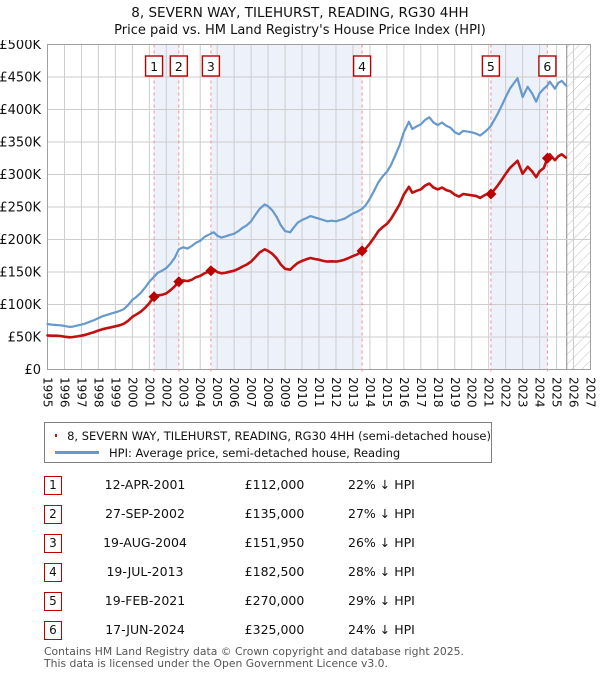 This screenshot has width=600, height=680. I want to click on y-tick-label: £150K, so click(20, 273).